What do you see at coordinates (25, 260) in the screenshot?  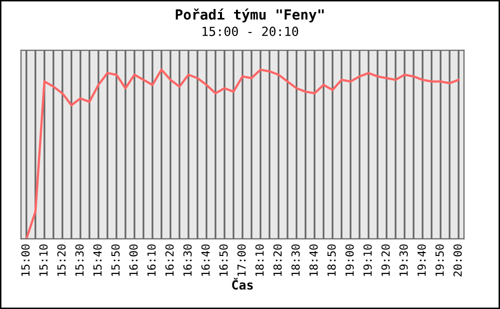 I see `x-tick-label: 15:00` at bounding box center [25, 260].